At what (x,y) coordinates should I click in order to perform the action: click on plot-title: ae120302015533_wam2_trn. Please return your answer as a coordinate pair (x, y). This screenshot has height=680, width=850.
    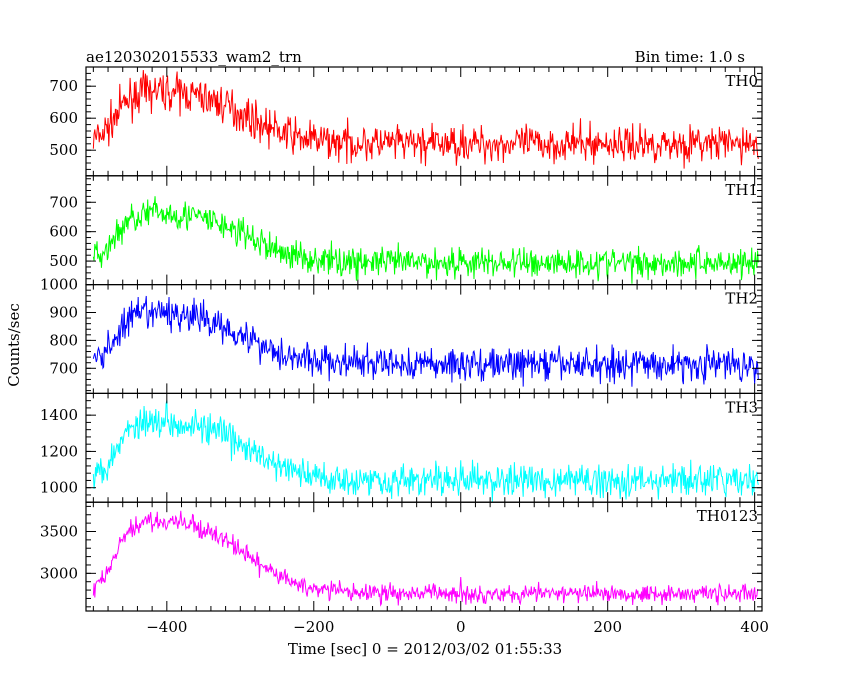
    Looking at the image, I should click on (194, 57).